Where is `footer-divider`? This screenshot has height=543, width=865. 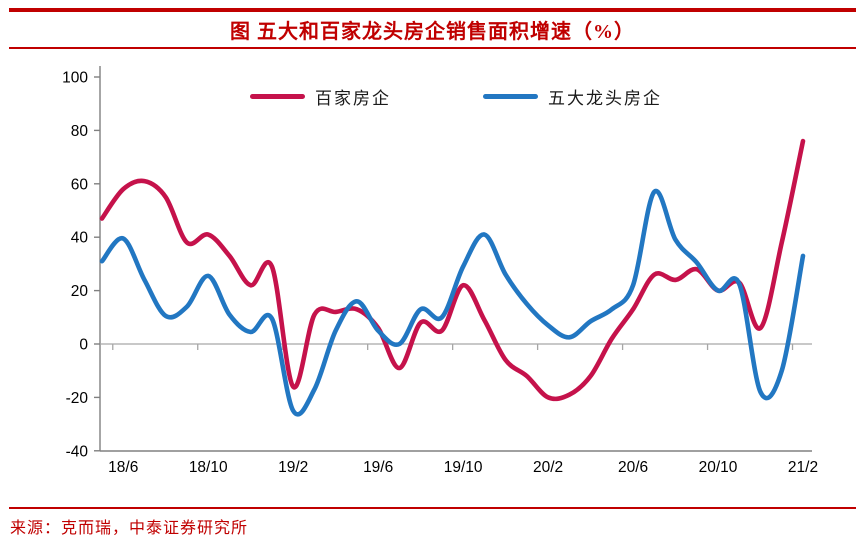 footer-divider is located at coordinates (432, 508).